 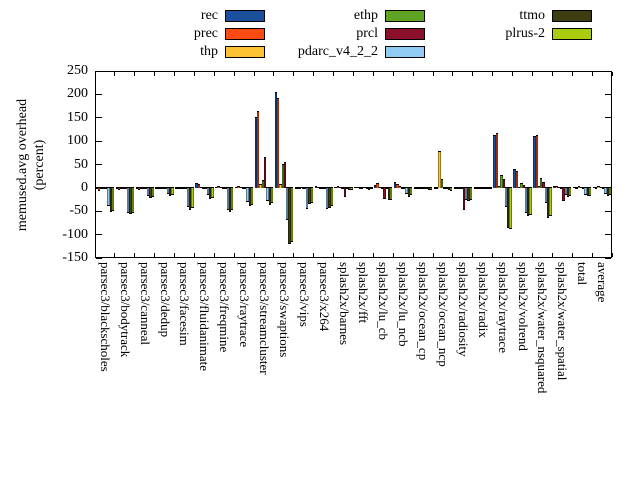 I want to click on y-tick-label: 150, so click(x=77, y=117).